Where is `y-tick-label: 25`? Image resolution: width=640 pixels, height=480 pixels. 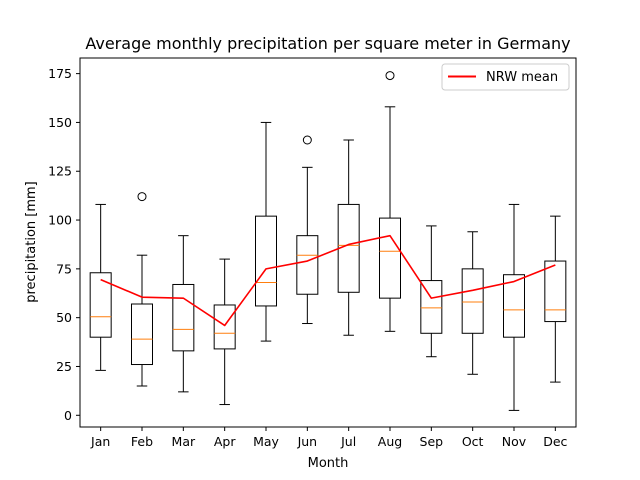 y-tick-label: 25 is located at coordinates (64, 366).